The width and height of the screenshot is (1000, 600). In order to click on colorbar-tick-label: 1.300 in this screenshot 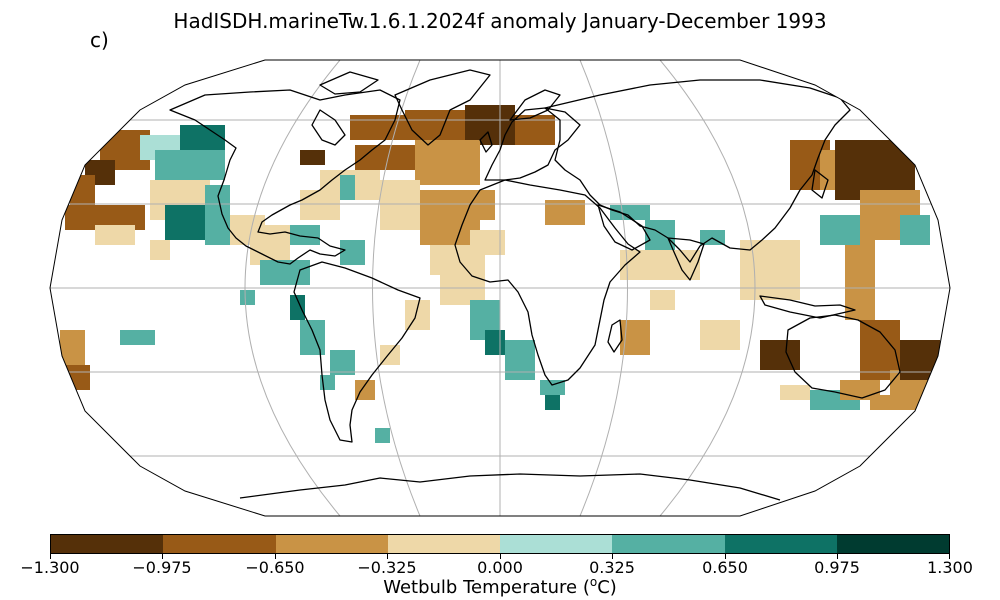, I will do `click(950, 567)`.